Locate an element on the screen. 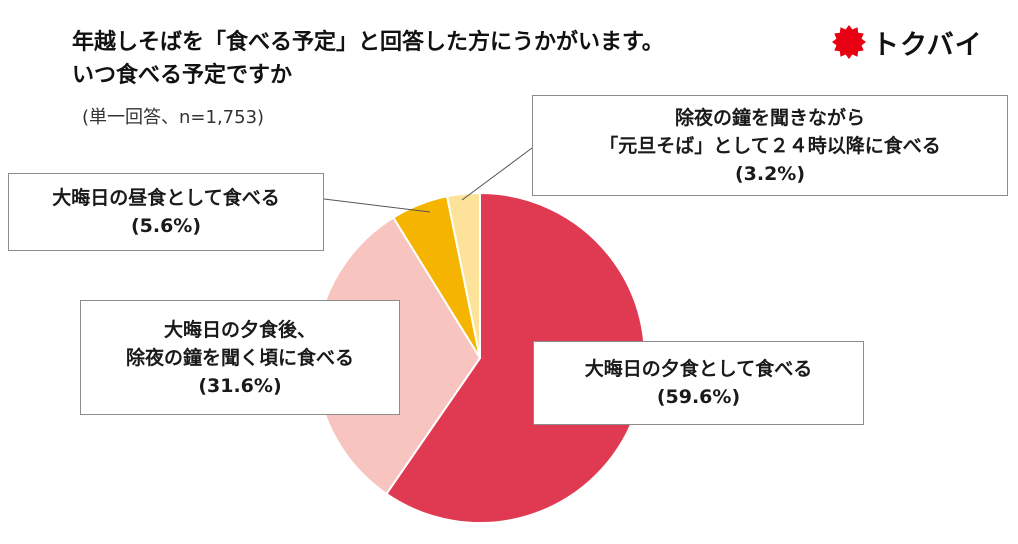 This screenshot has width=1018, height=544. callout-lunch-label: 大晦日の昼食として食べる is located at coordinates (166, 198).